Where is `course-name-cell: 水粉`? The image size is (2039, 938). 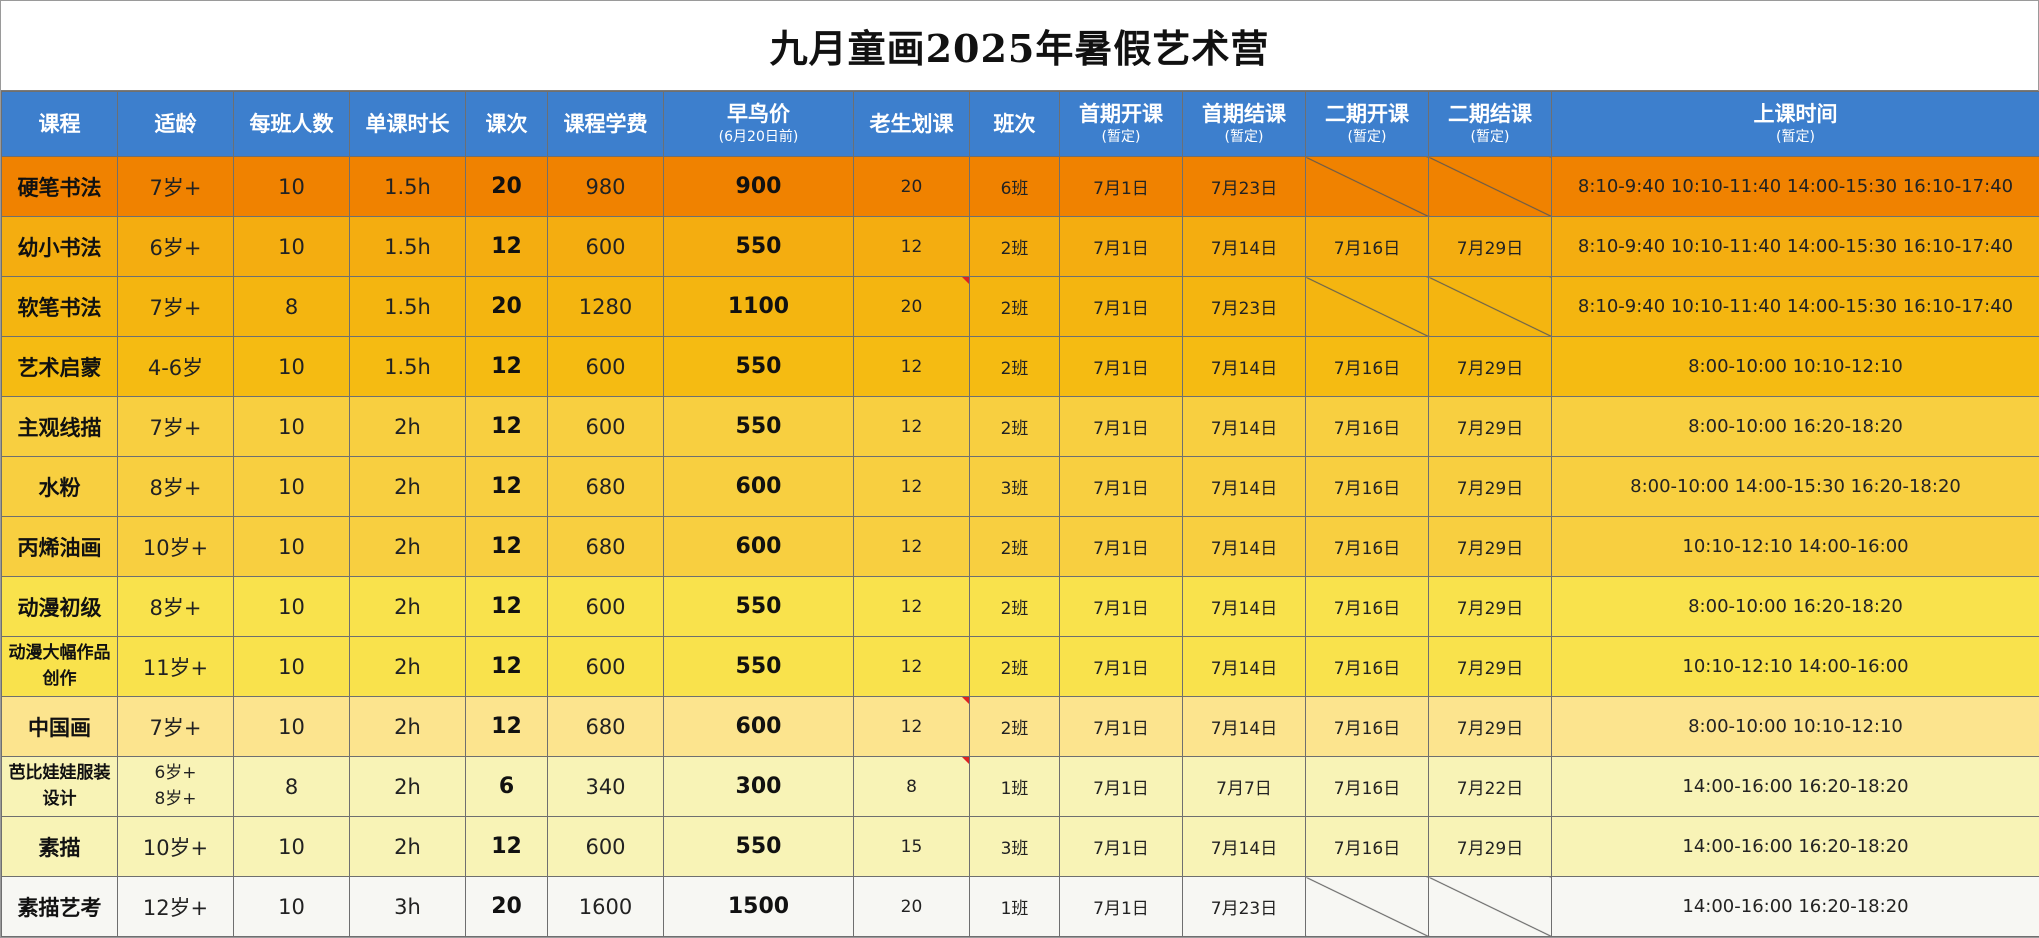 course-name-cell: 水粉 is located at coordinates (59, 486).